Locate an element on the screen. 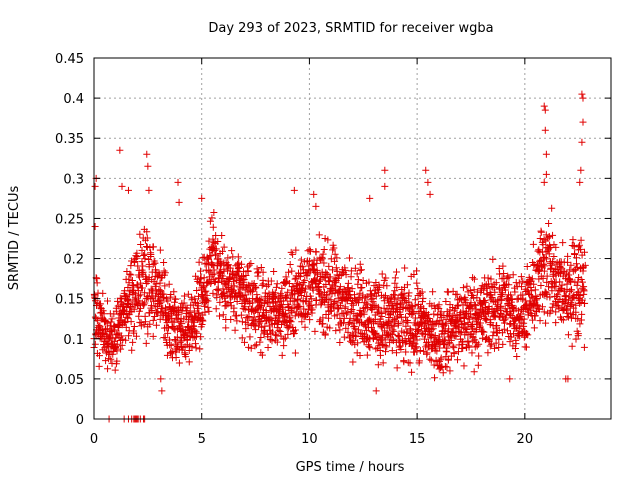 The width and height of the screenshot is (640, 480). y-axis-title: SRMTID / TECUs is located at coordinates (14, 238).